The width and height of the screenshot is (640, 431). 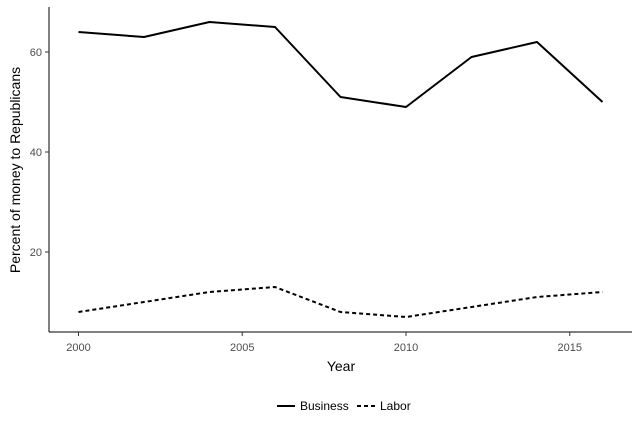 What do you see at coordinates (78, 348) in the screenshot?
I see `x-tick-label: 2000` at bounding box center [78, 348].